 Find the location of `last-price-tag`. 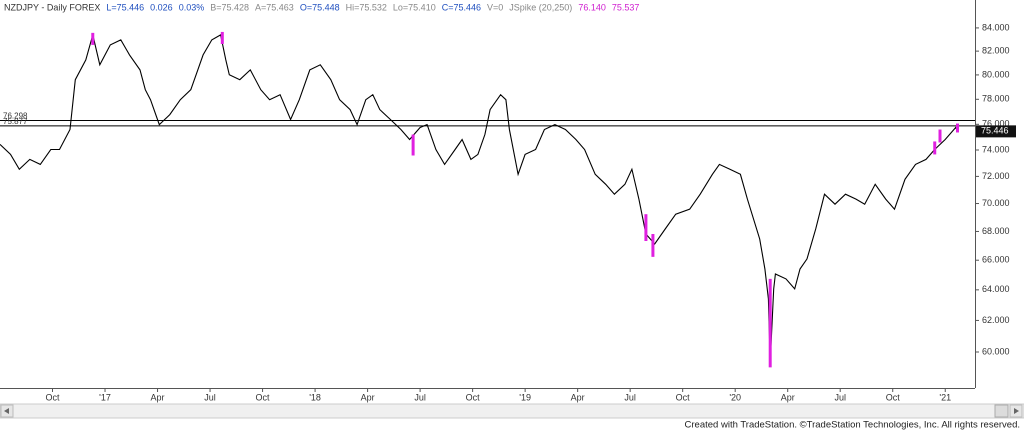

last-price-tag is located at coordinates (996, 131).